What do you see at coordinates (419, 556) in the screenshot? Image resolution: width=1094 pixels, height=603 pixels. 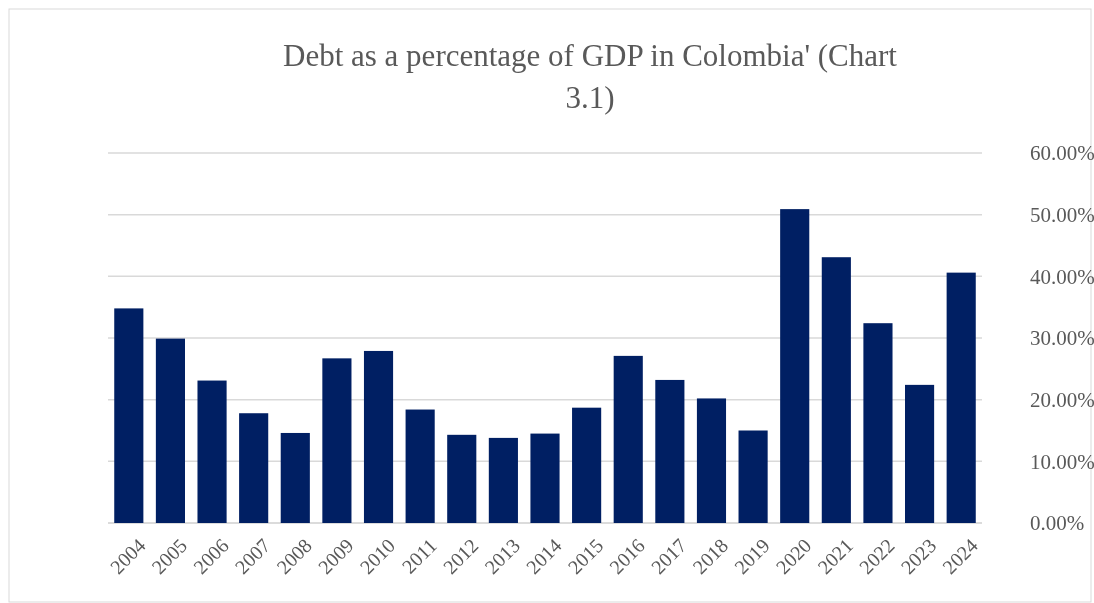 I see `x-tick-label: 2011` at bounding box center [419, 556].